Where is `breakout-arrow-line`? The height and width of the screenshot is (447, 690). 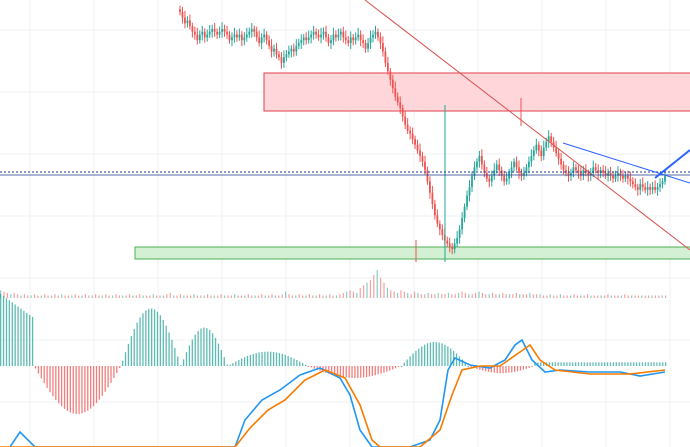 breakout-arrow-line is located at coordinates (672, 164).